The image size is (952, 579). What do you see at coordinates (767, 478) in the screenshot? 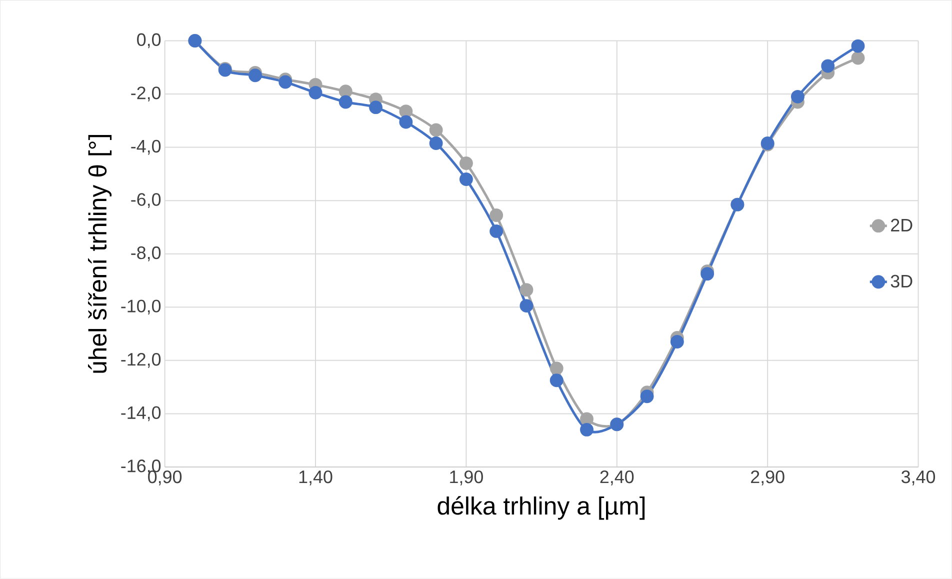
I see `x-tick-label: 2,90` at bounding box center [767, 478].